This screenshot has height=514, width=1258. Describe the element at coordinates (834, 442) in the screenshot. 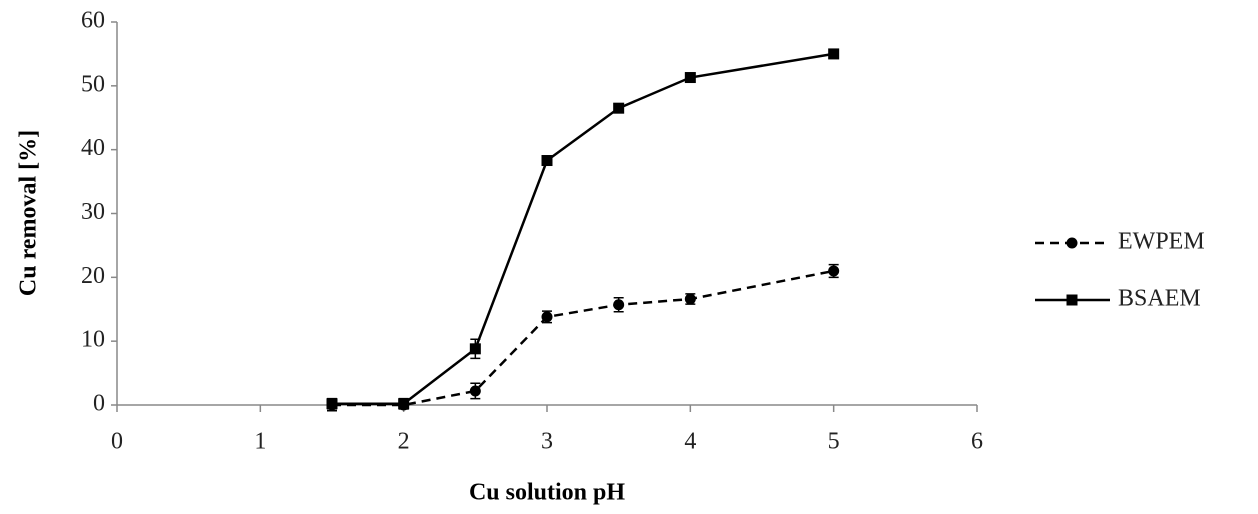

I see `x-tick-label: 5` at that location.